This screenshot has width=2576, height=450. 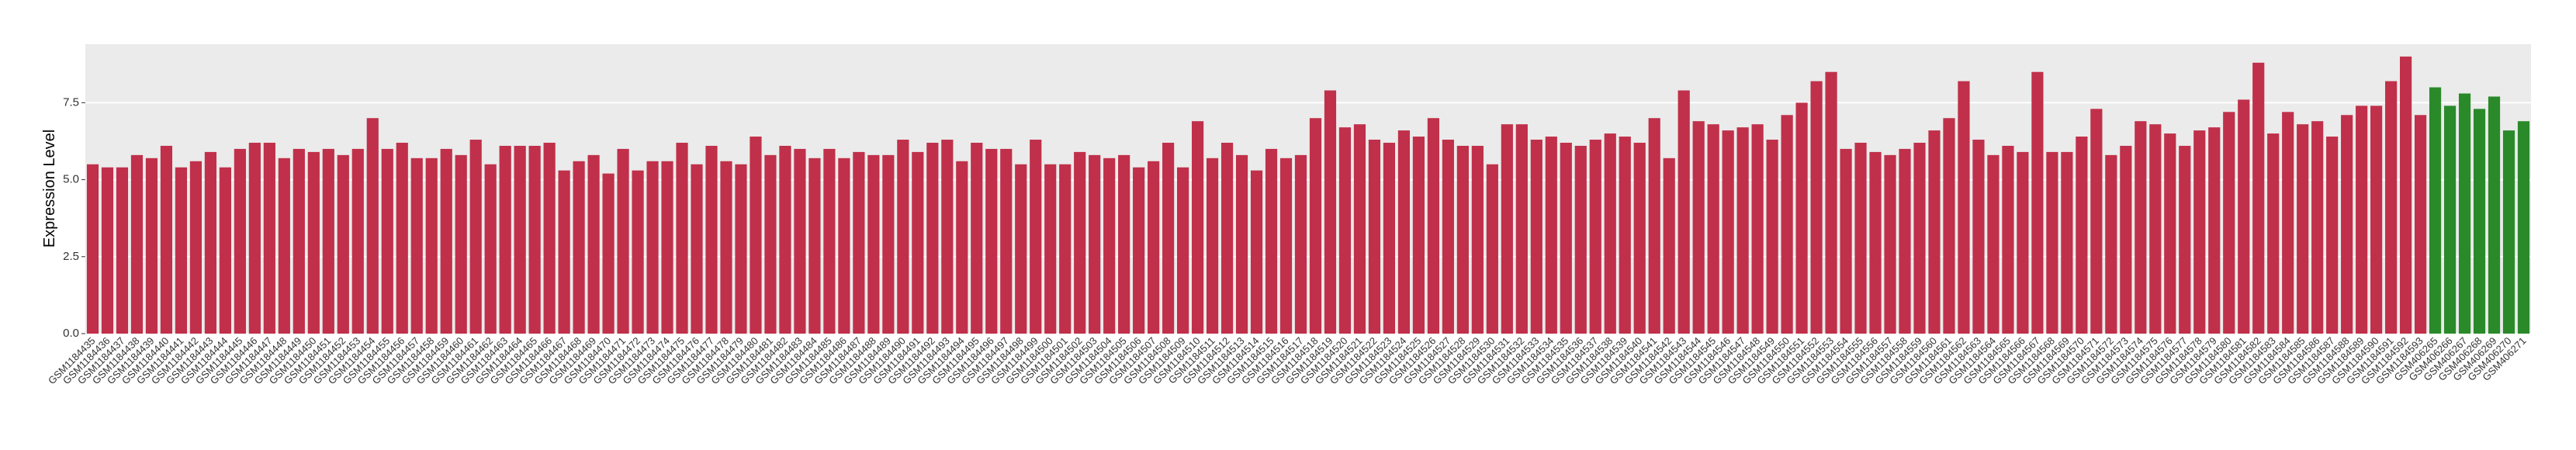 What do you see at coordinates (49, 189) in the screenshot?
I see `y-axis-title: Expression Level` at bounding box center [49, 189].